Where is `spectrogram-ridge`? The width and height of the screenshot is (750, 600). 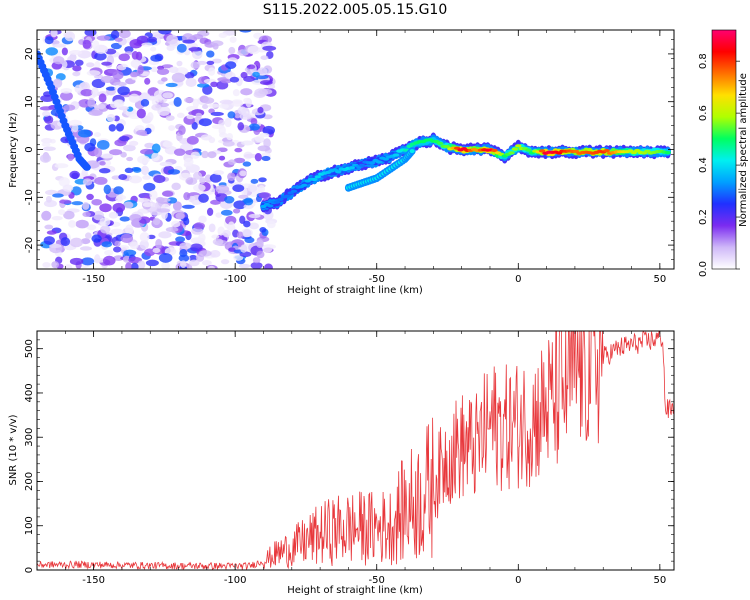 spectrogram-ridge is located at coordinates (465, 172).